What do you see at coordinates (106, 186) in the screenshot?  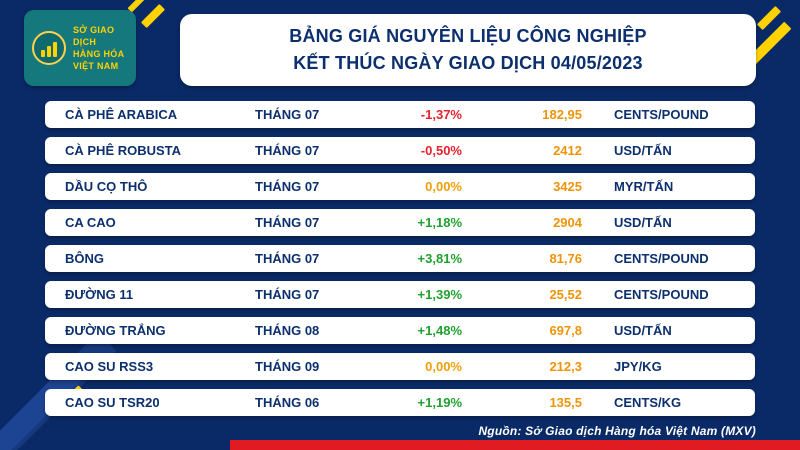 I see `commodity-name: DẦU CỌ THÔ` at bounding box center [106, 186].